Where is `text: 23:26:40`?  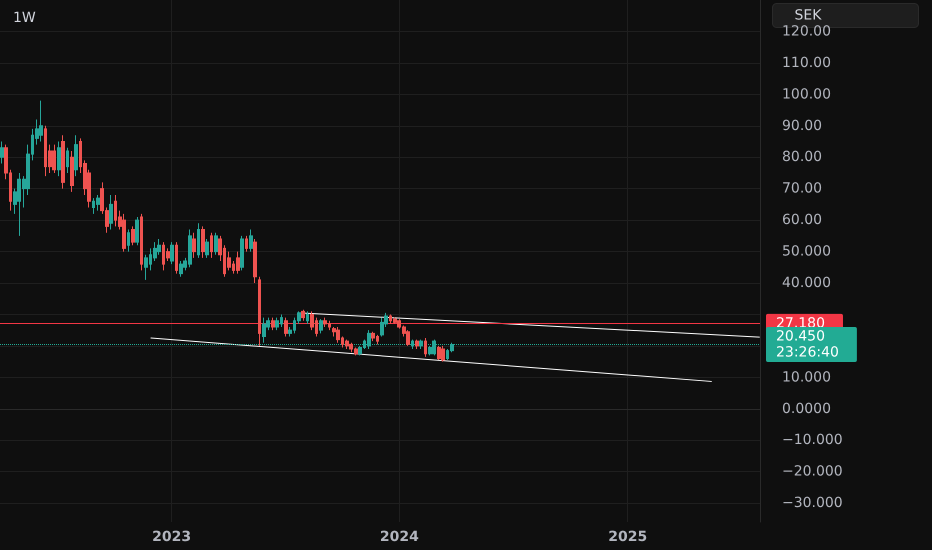
text: 23:26:40 is located at coordinates (807, 352).